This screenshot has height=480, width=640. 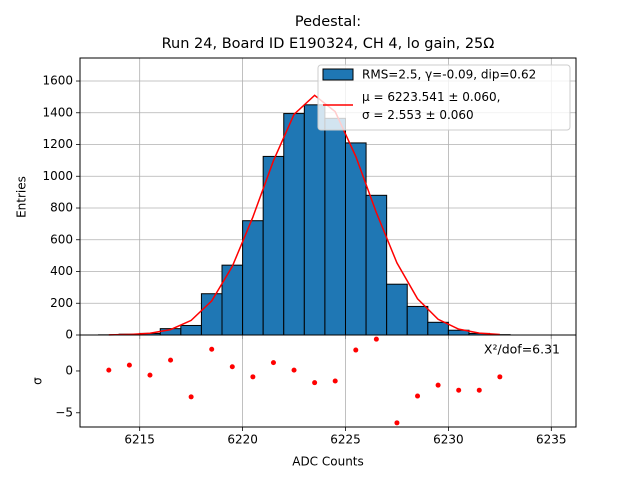 What do you see at coordinates (38, 381) in the screenshot?
I see `y-axis-label: σ` at bounding box center [38, 381].